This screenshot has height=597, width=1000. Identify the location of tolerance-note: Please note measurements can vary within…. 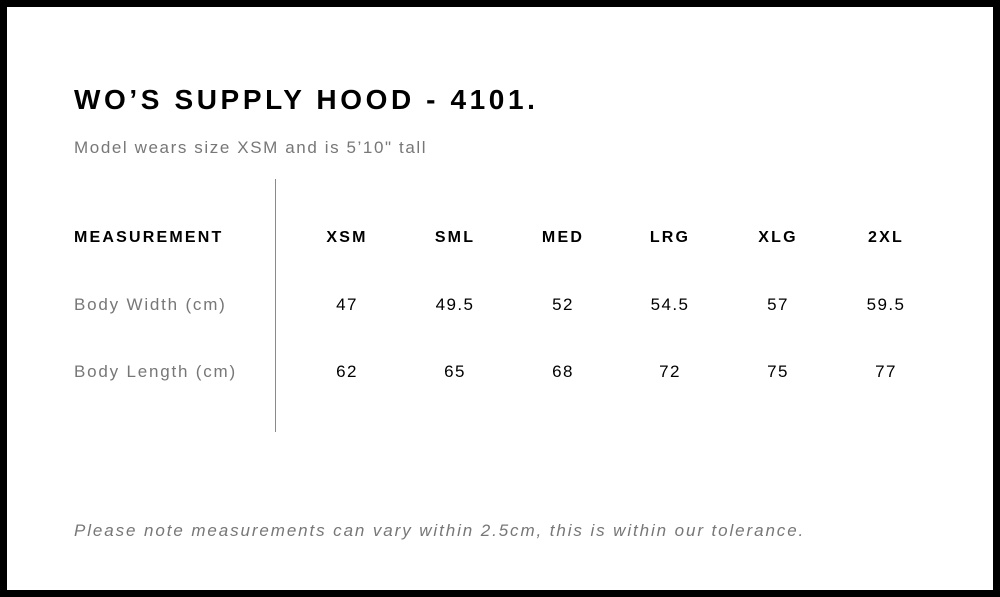
(440, 530).